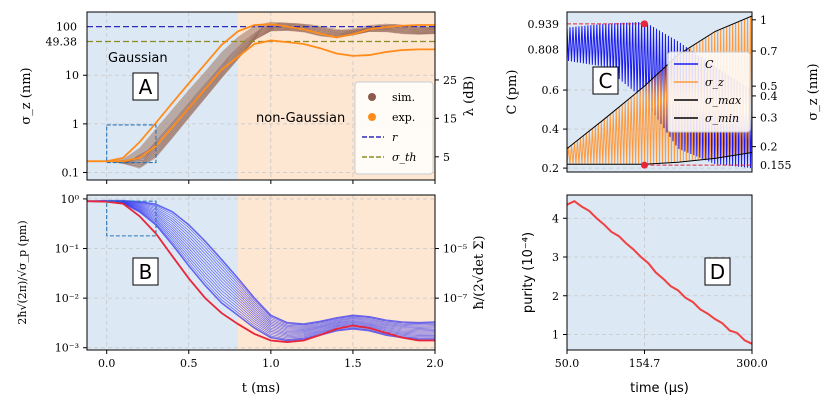  Describe the element at coordinates (353, 363) in the screenshot. I see `xtick-label: 1.5` at that location.